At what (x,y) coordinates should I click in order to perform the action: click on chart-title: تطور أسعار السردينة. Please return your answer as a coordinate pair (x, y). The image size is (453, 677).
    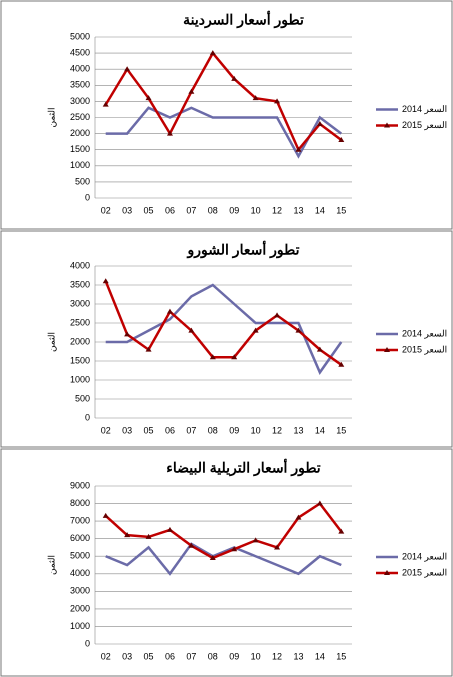
    Looking at the image, I should click on (243, 19).